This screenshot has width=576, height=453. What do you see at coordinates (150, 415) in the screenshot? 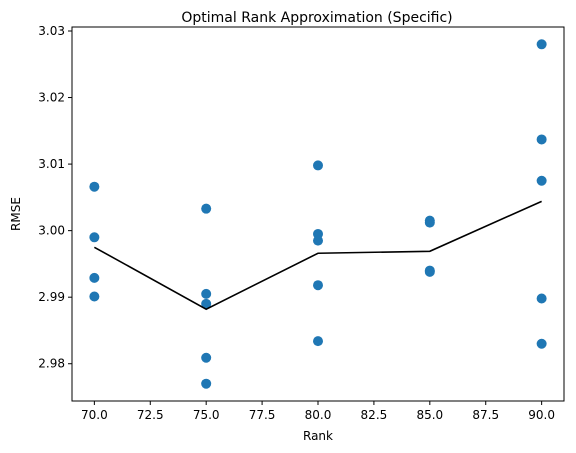
I see `x-tick-label: 72.5` at bounding box center [150, 415].